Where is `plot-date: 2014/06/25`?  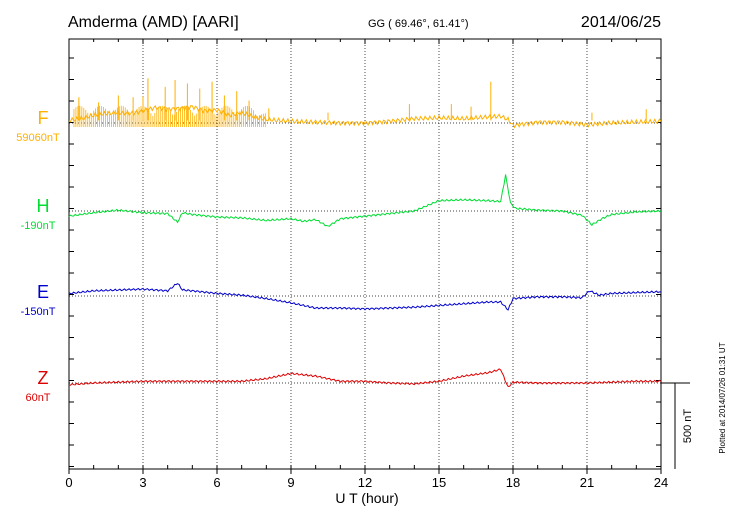 plot-date: 2014/06/25 is located at coordinates (621, 22).